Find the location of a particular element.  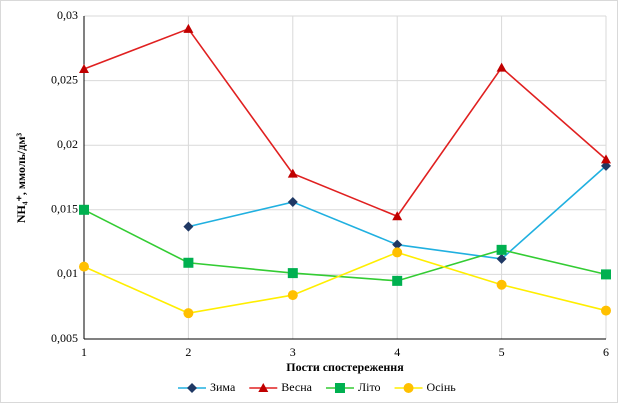

y-tick-label: 0,005 is located at coordinates (64, 338).